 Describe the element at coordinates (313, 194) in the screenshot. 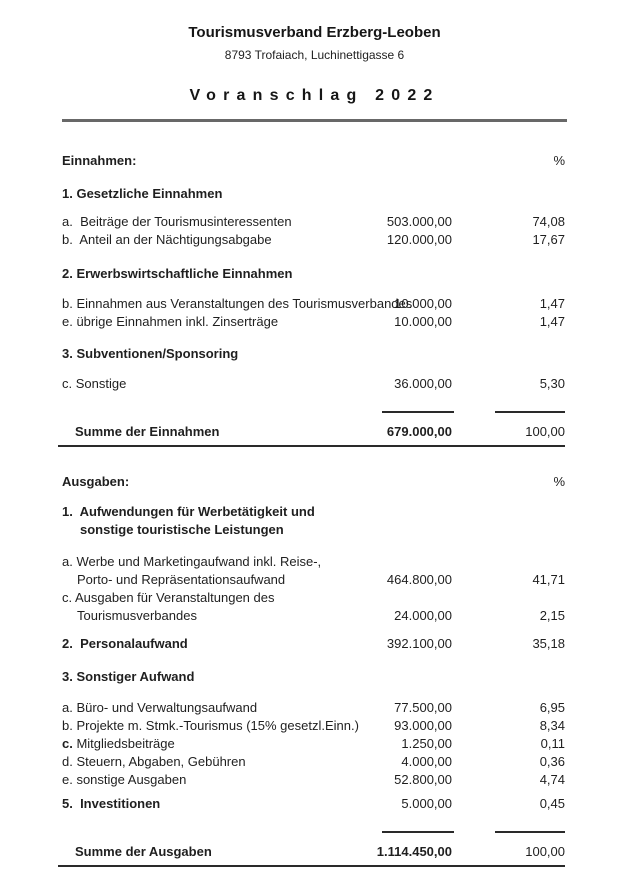

I see `income-group1-title-row: 1. Gesetzliche Einnahmen` at that location.